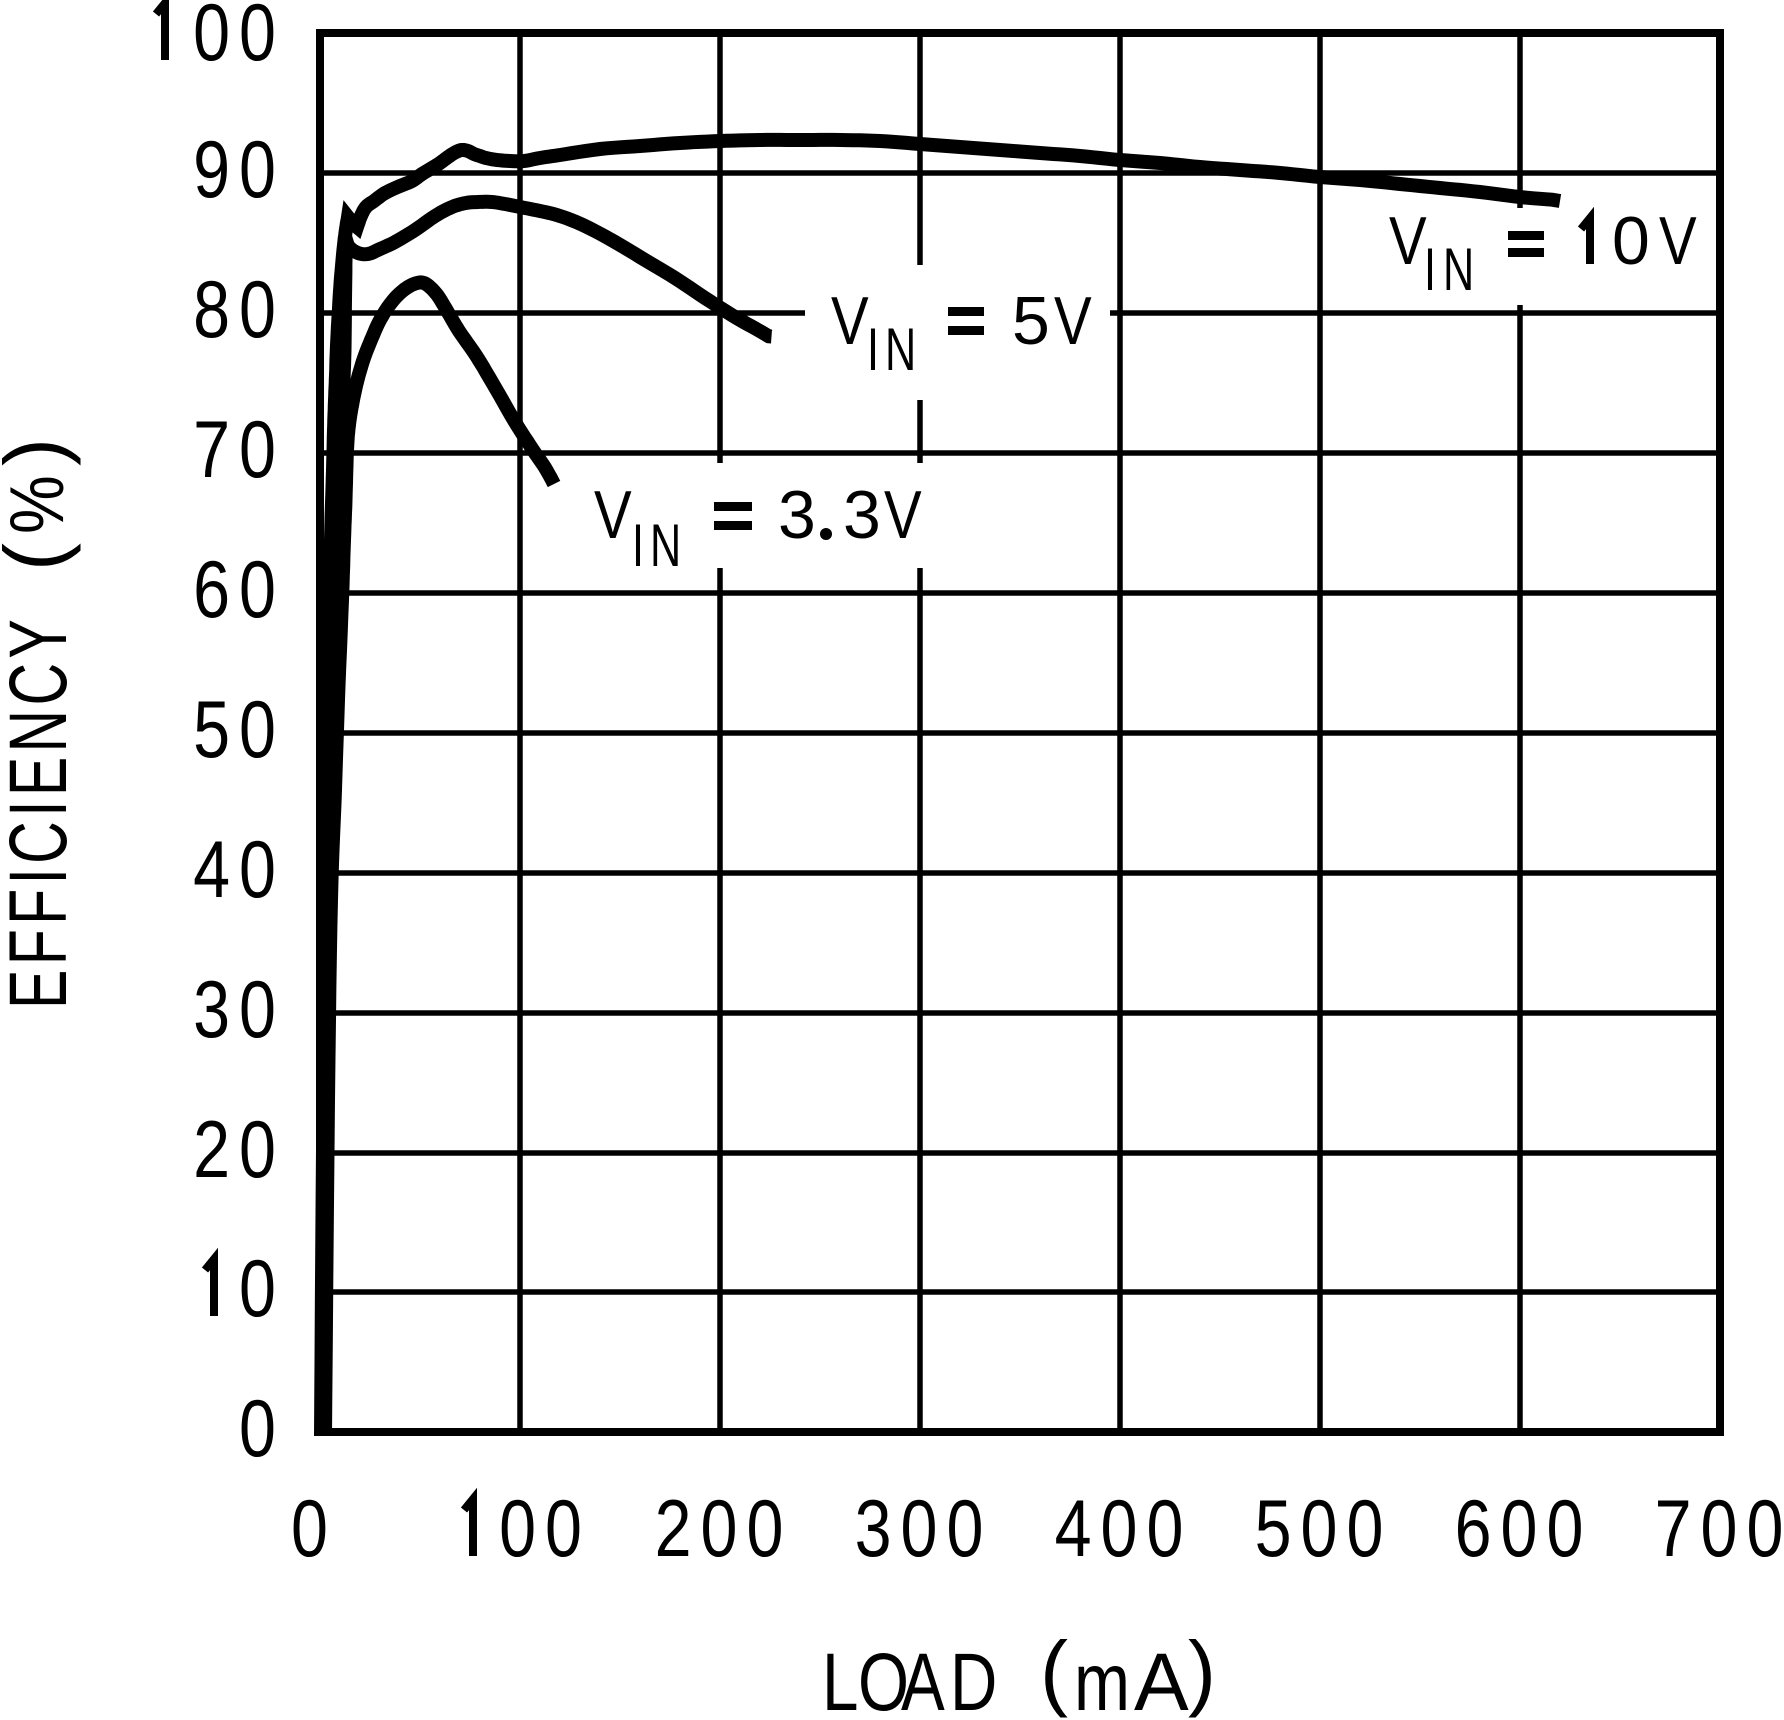 Image resolution: width=1784 pixels, height=1720 pixels. I want to click on svg-text: L, so click(840, 1678).